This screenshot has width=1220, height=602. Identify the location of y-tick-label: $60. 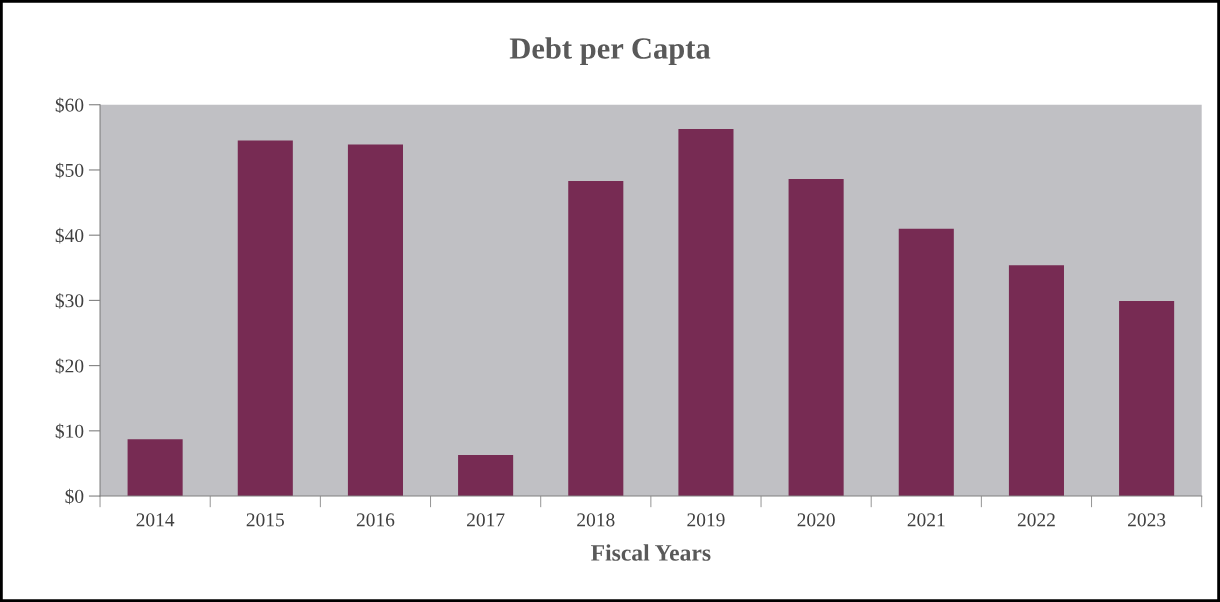
(69, 105).